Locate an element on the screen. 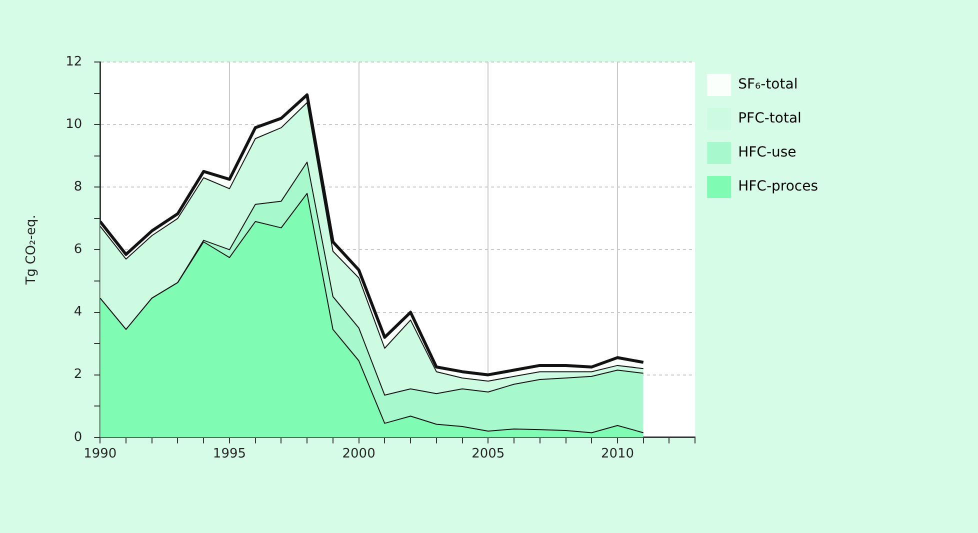  y-tick-label: 10 is located at coordinates (74, 124).